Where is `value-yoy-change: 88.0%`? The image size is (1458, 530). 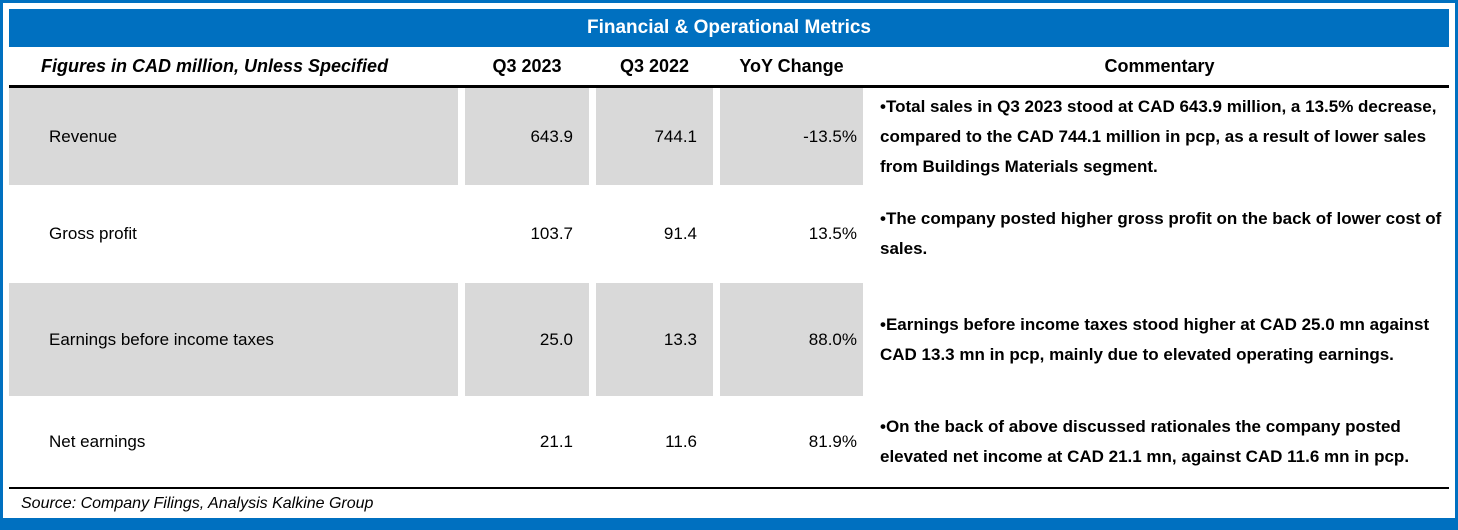 value-yoy-change: 88.0% is located at coordinates (791, 339).